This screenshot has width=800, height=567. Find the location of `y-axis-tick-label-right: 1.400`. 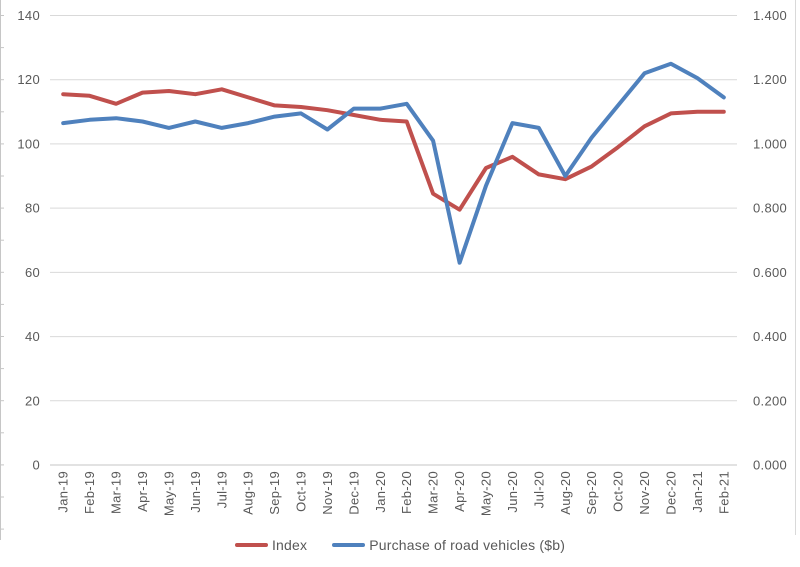

y-axis-tick-label-right: 1.400 is located at coordinates (770, 15).